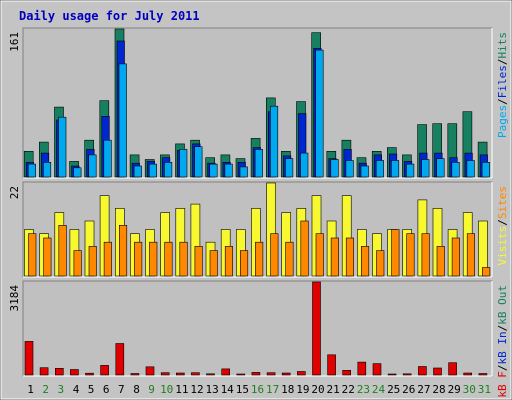 The height and width of the screenshot is (400, 512). Describe the element at coordinates (379, 389) in the screenshot. I see `x-label-day-24: 24` at that location.